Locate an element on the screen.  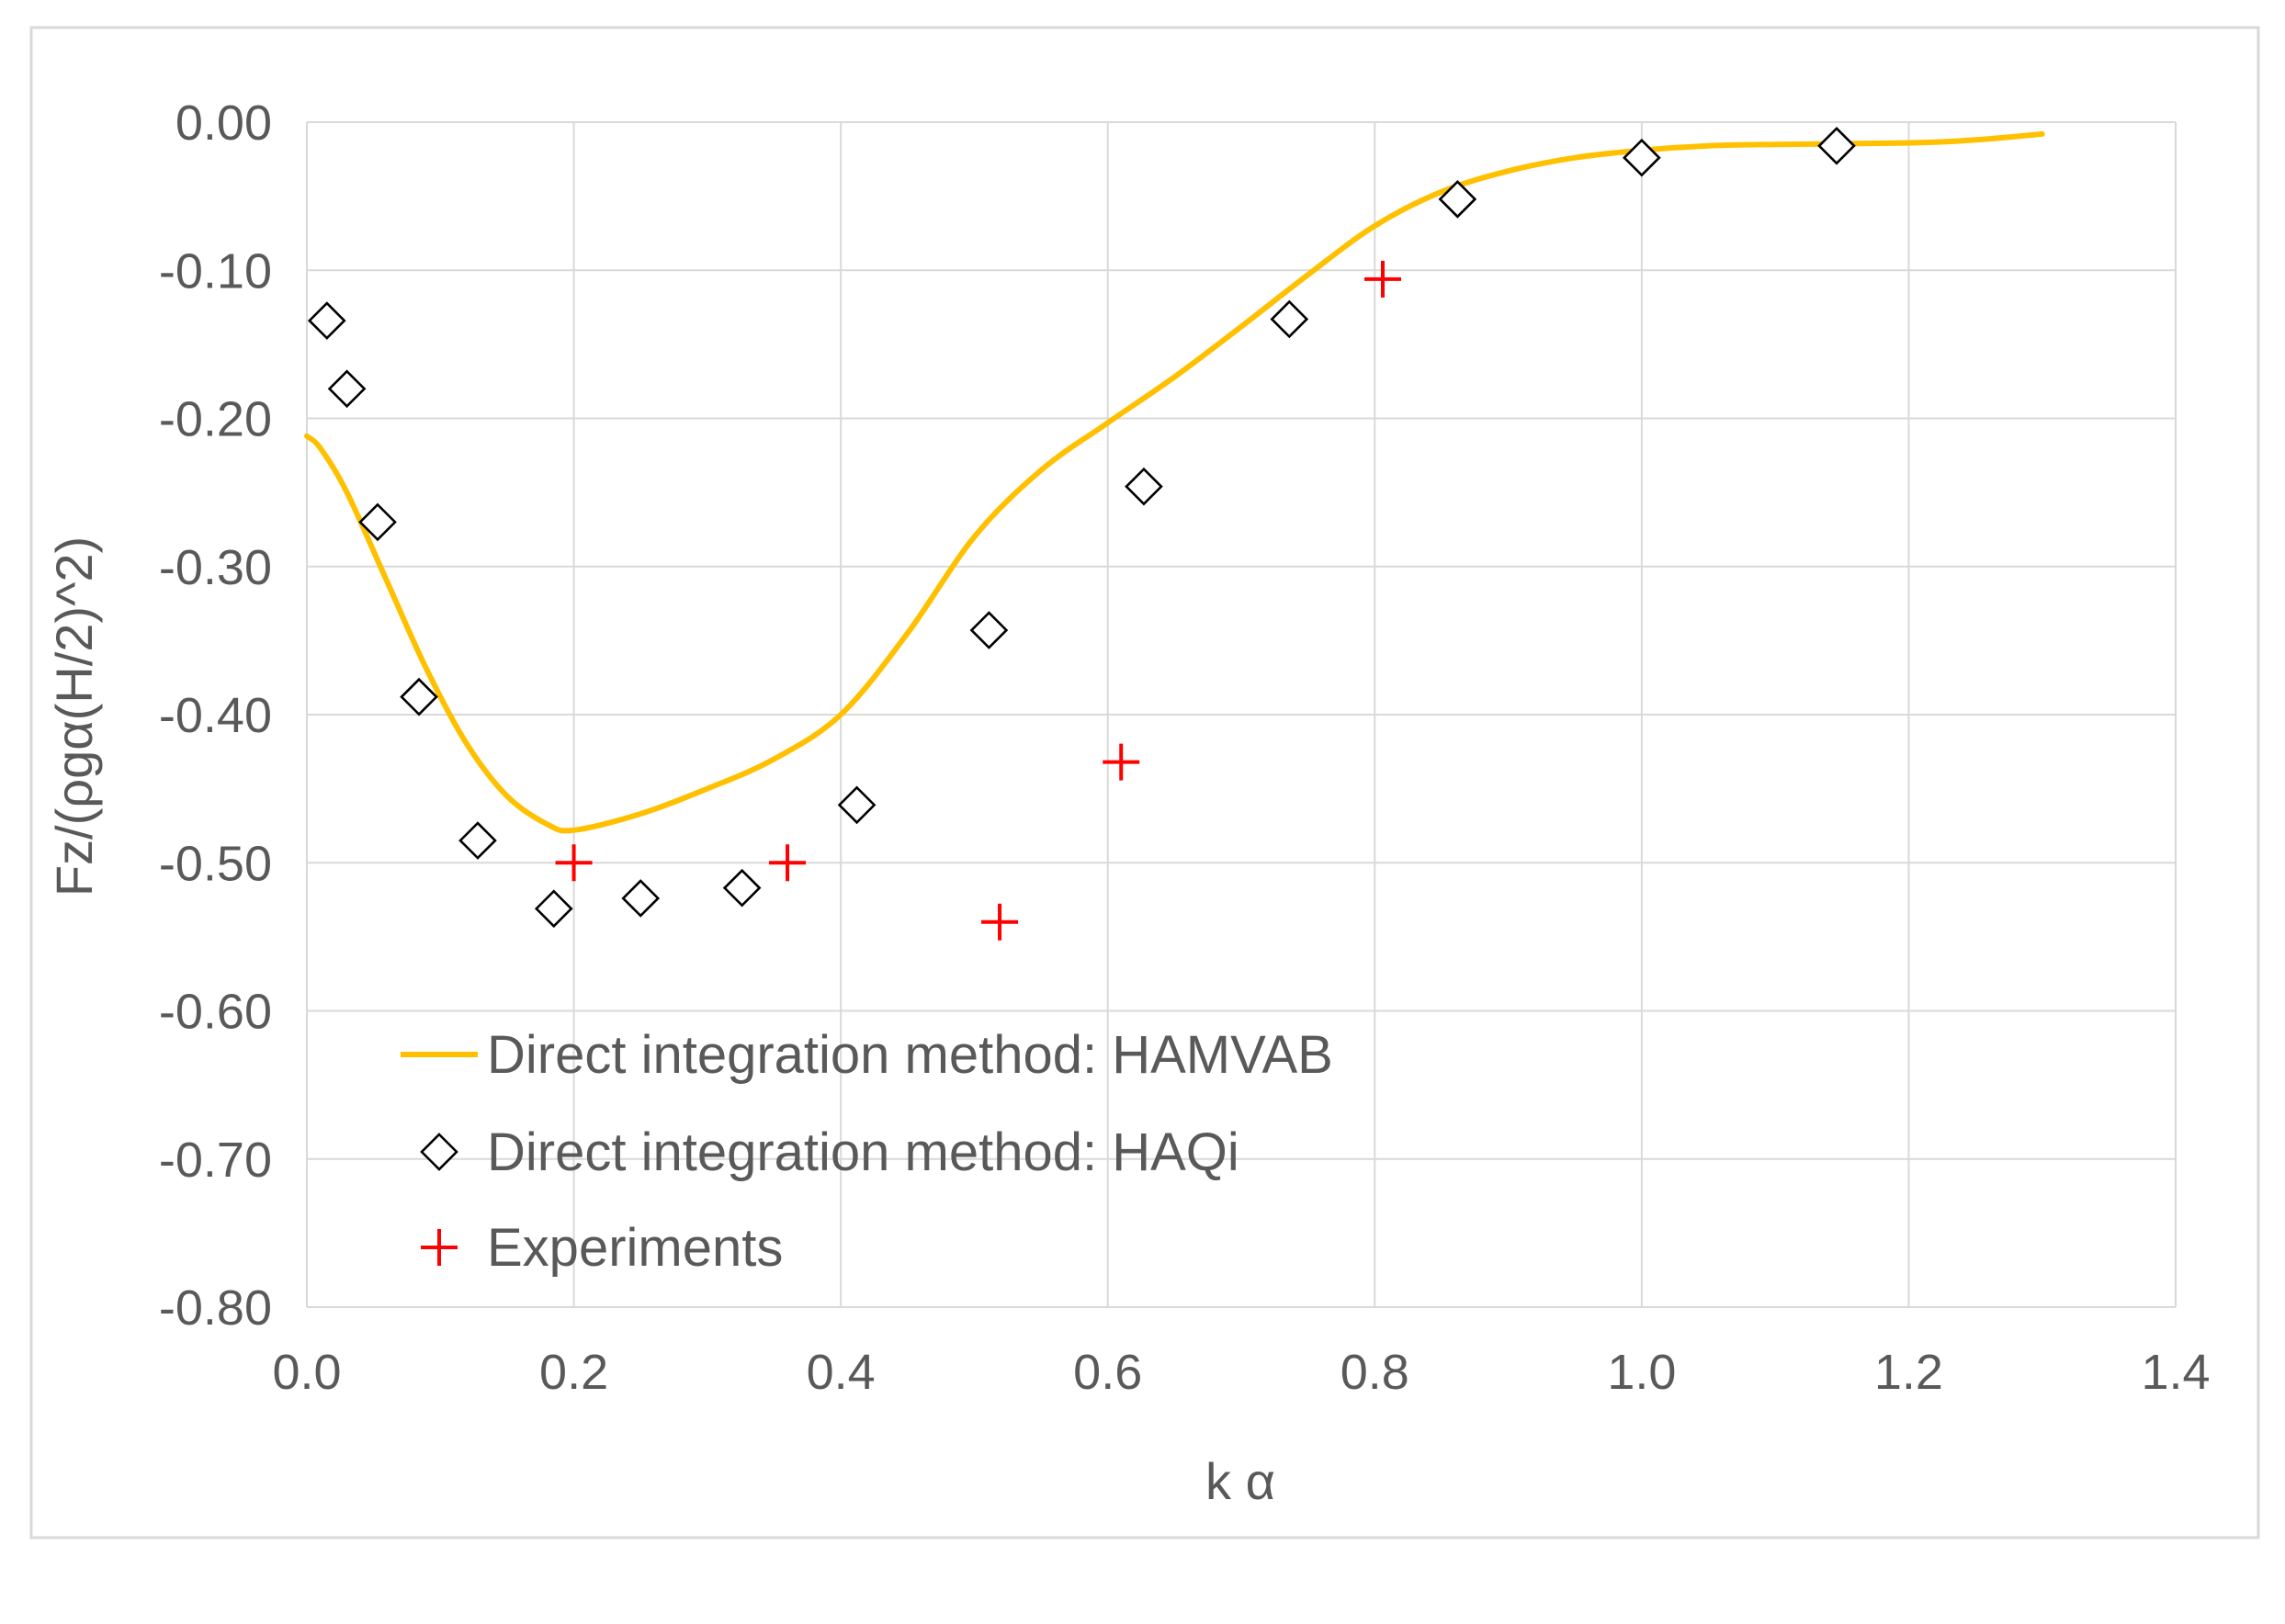
y-tick-label: -0.20 is located at coordinates (216, 419).